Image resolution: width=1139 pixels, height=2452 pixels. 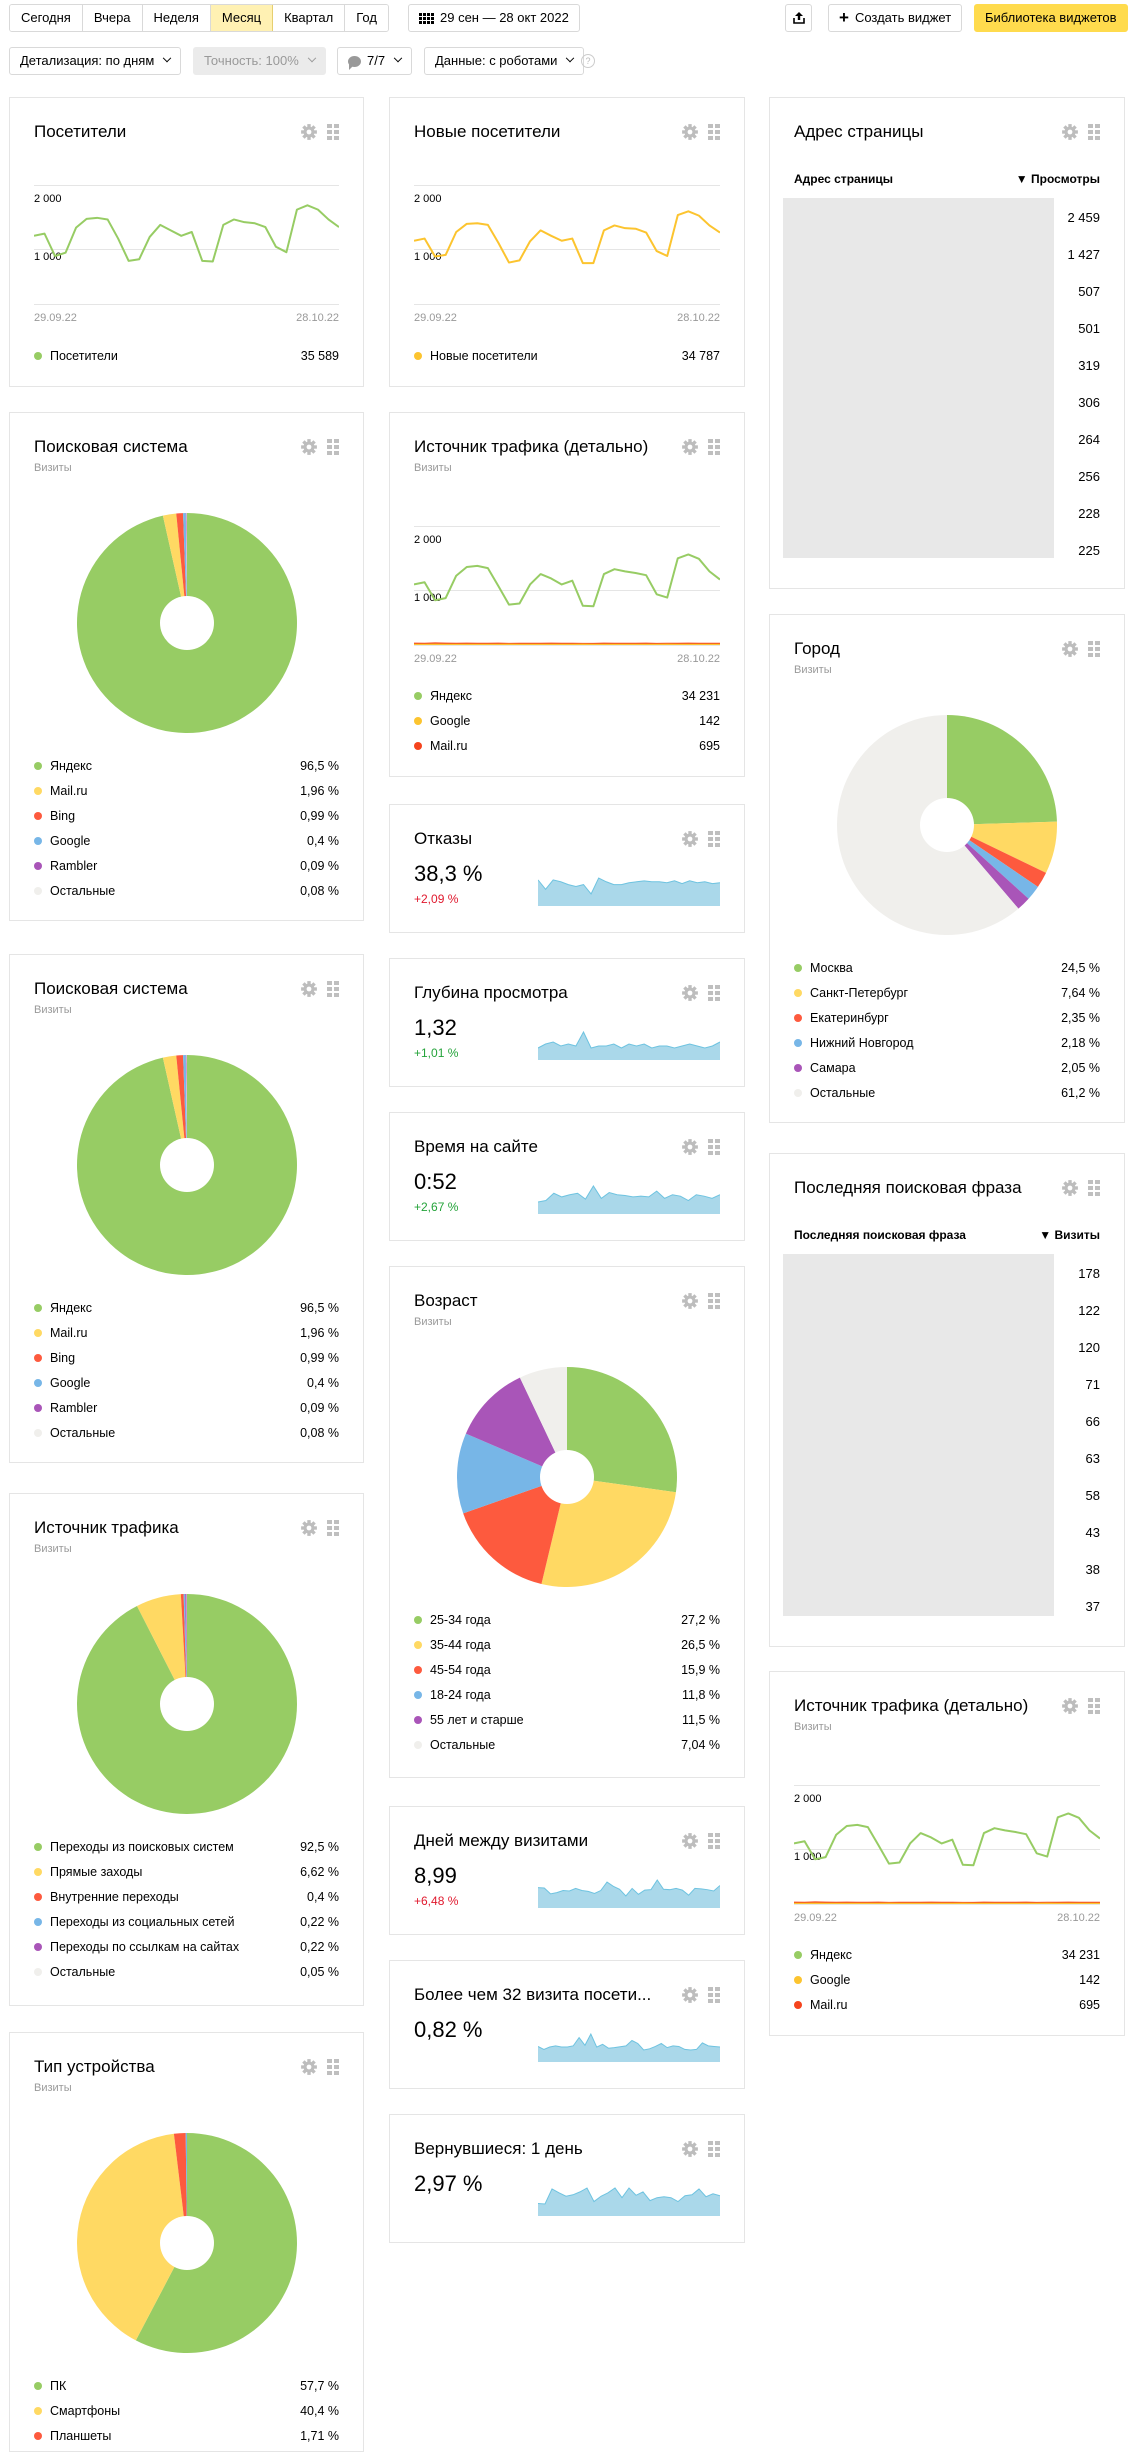 I want to click on period-tab: Сегодня, so click(x=46, y=18).